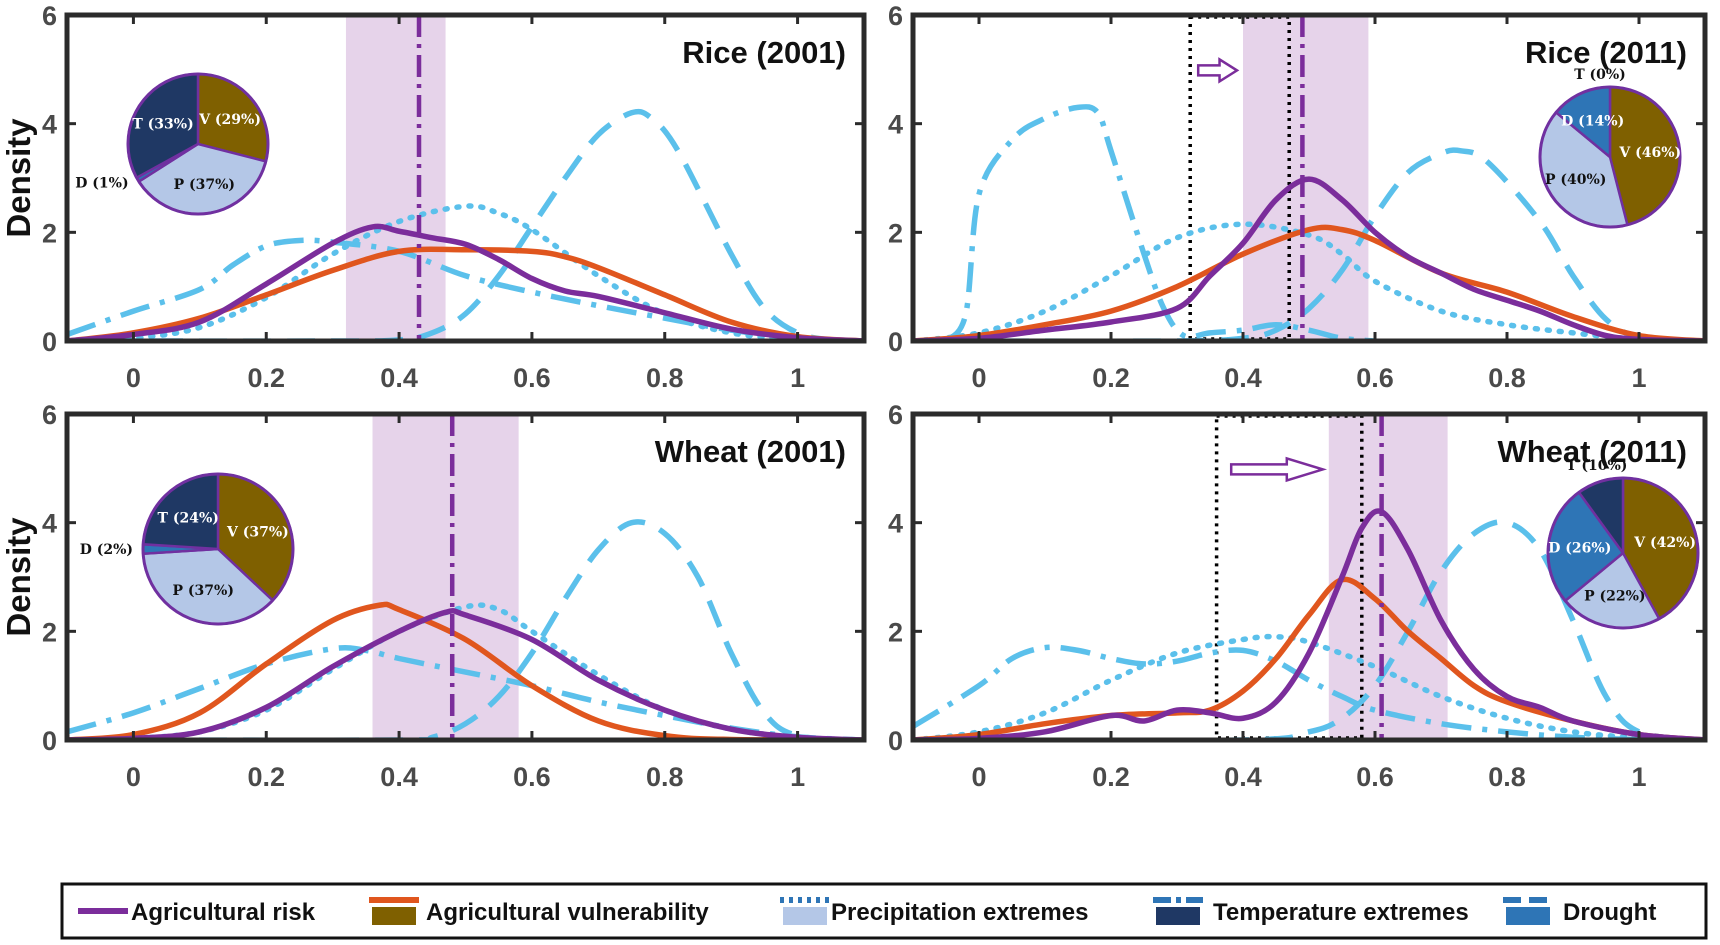 This screenshot has width=1720, height=945. What do you see at coordinates (750, 451) in the screenshot?
I see `panel-title: Wheat (2001)` at bounding box center [750, 451].